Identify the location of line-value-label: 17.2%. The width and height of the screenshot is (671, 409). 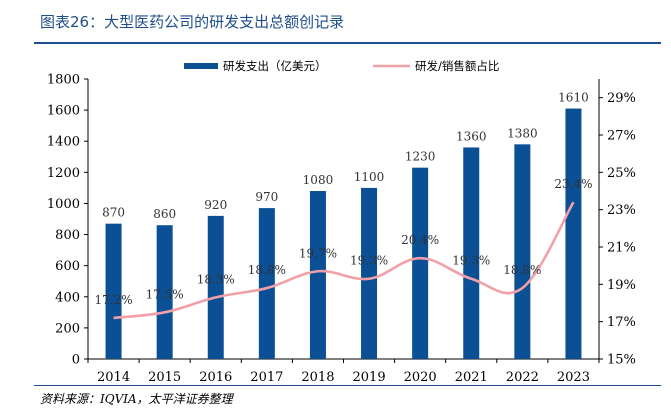
(113, 300).